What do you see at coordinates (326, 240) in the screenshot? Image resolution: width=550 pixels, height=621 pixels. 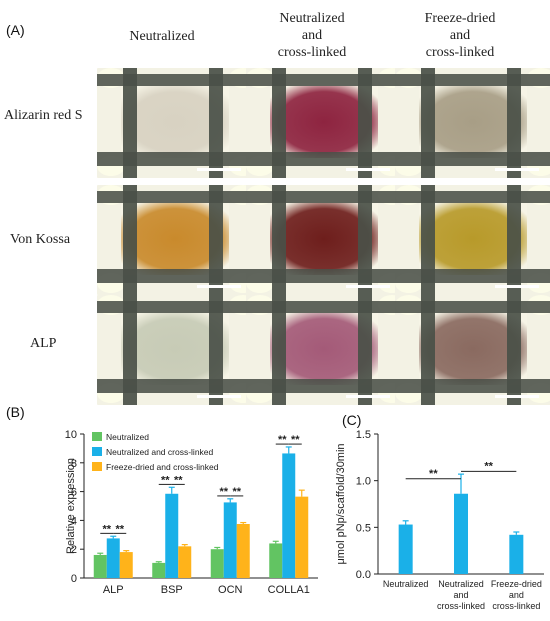 I see `micrograph-vonkossa-neutralized-cross-linked` at bounding box center [326, 240].